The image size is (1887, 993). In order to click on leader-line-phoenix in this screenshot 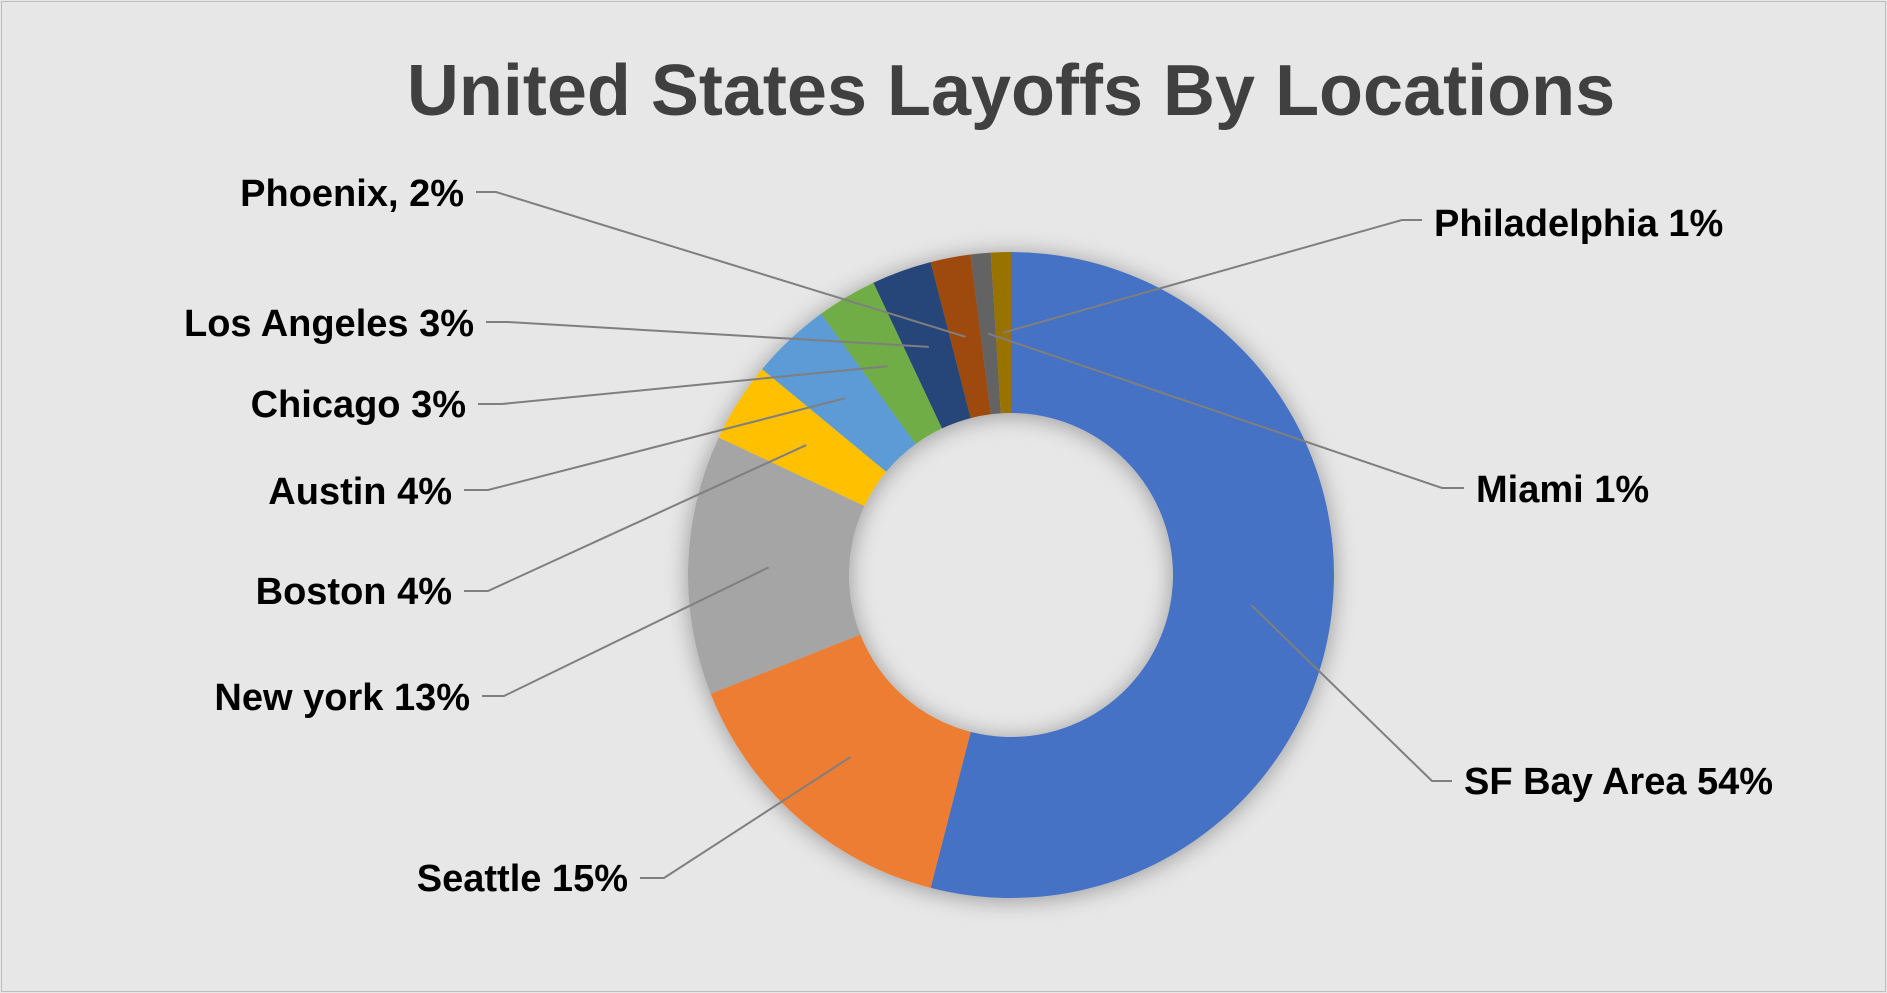, I will do `click(721, 264)`.